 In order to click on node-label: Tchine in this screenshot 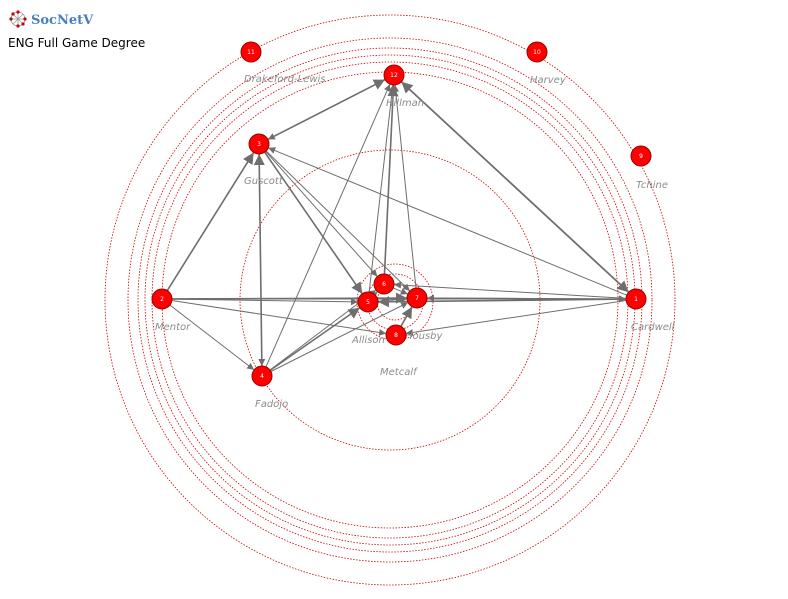, I will do `click(652, 185)`.